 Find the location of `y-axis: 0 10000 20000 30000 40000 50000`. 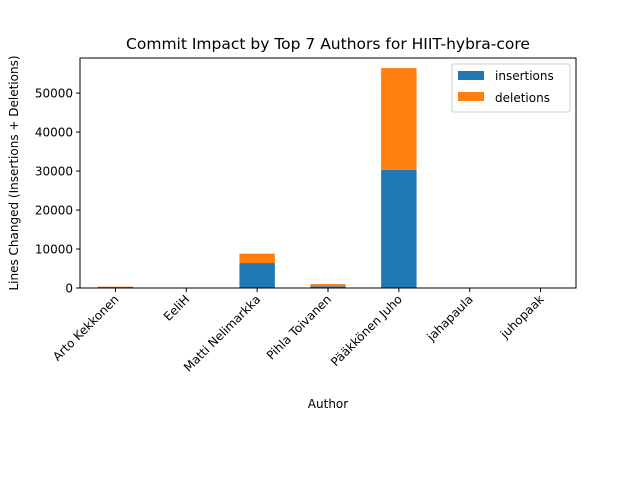

y-axis: 0 10000 20000 30000 40000 50000 is located at coordinates (57, 191).